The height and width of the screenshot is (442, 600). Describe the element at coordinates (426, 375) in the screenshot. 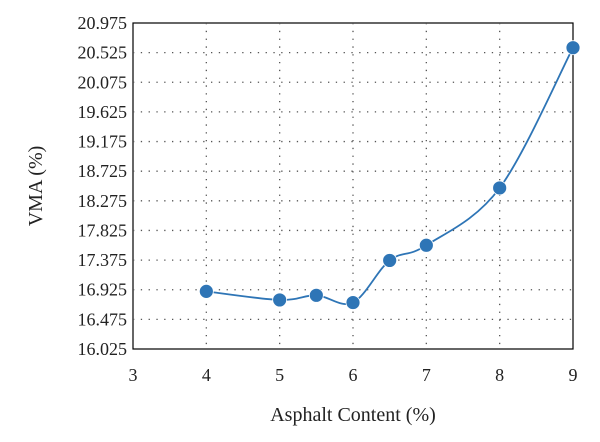

I see `x-tick-label: 7` at that location.